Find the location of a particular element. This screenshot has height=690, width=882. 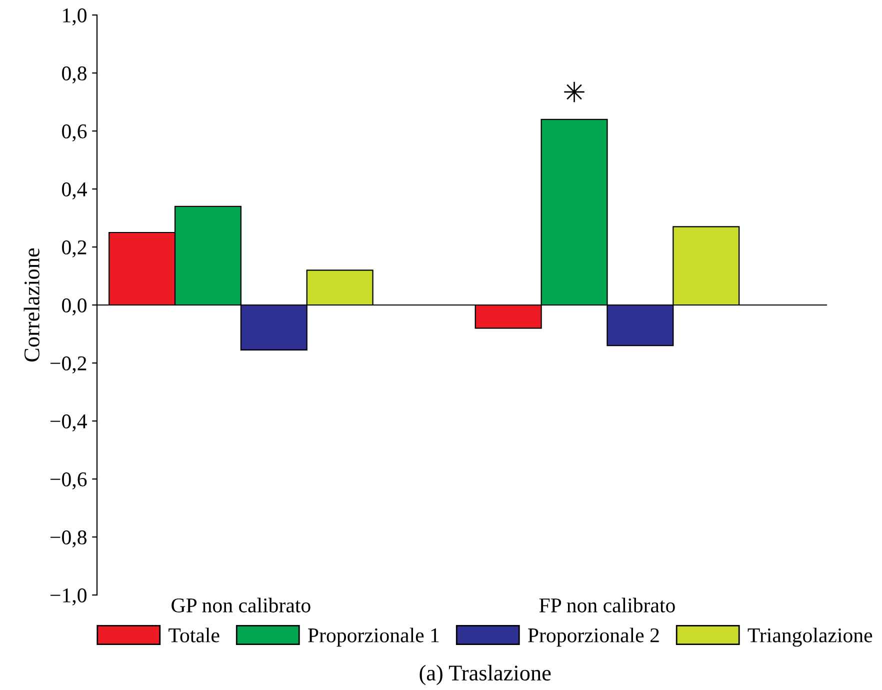

y-tick-label: −0,6 is located at coordinates (68, 481).